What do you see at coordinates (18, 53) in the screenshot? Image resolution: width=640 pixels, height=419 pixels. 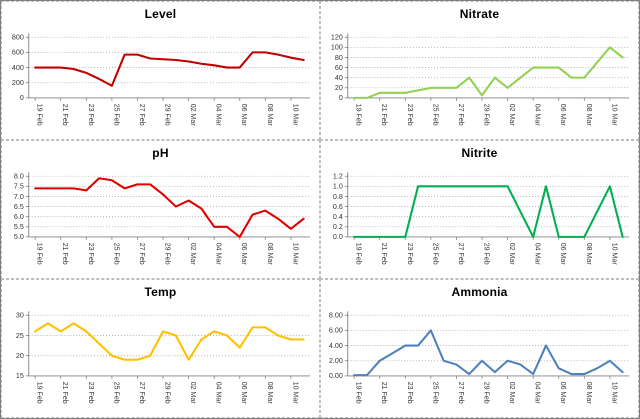 I see `y-tick-label: 600` at bounding box center [18, 53].